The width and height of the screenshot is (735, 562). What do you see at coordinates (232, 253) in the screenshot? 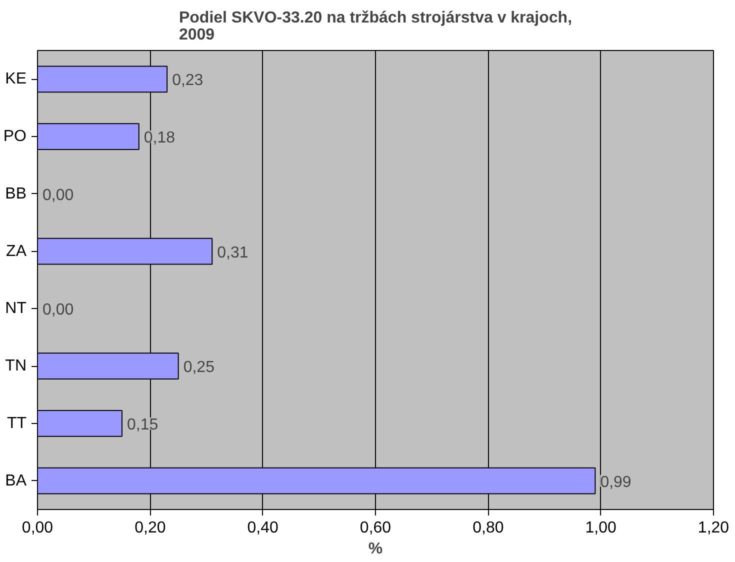
I see `data-label: 0,31` at bounding box center [232, 253].